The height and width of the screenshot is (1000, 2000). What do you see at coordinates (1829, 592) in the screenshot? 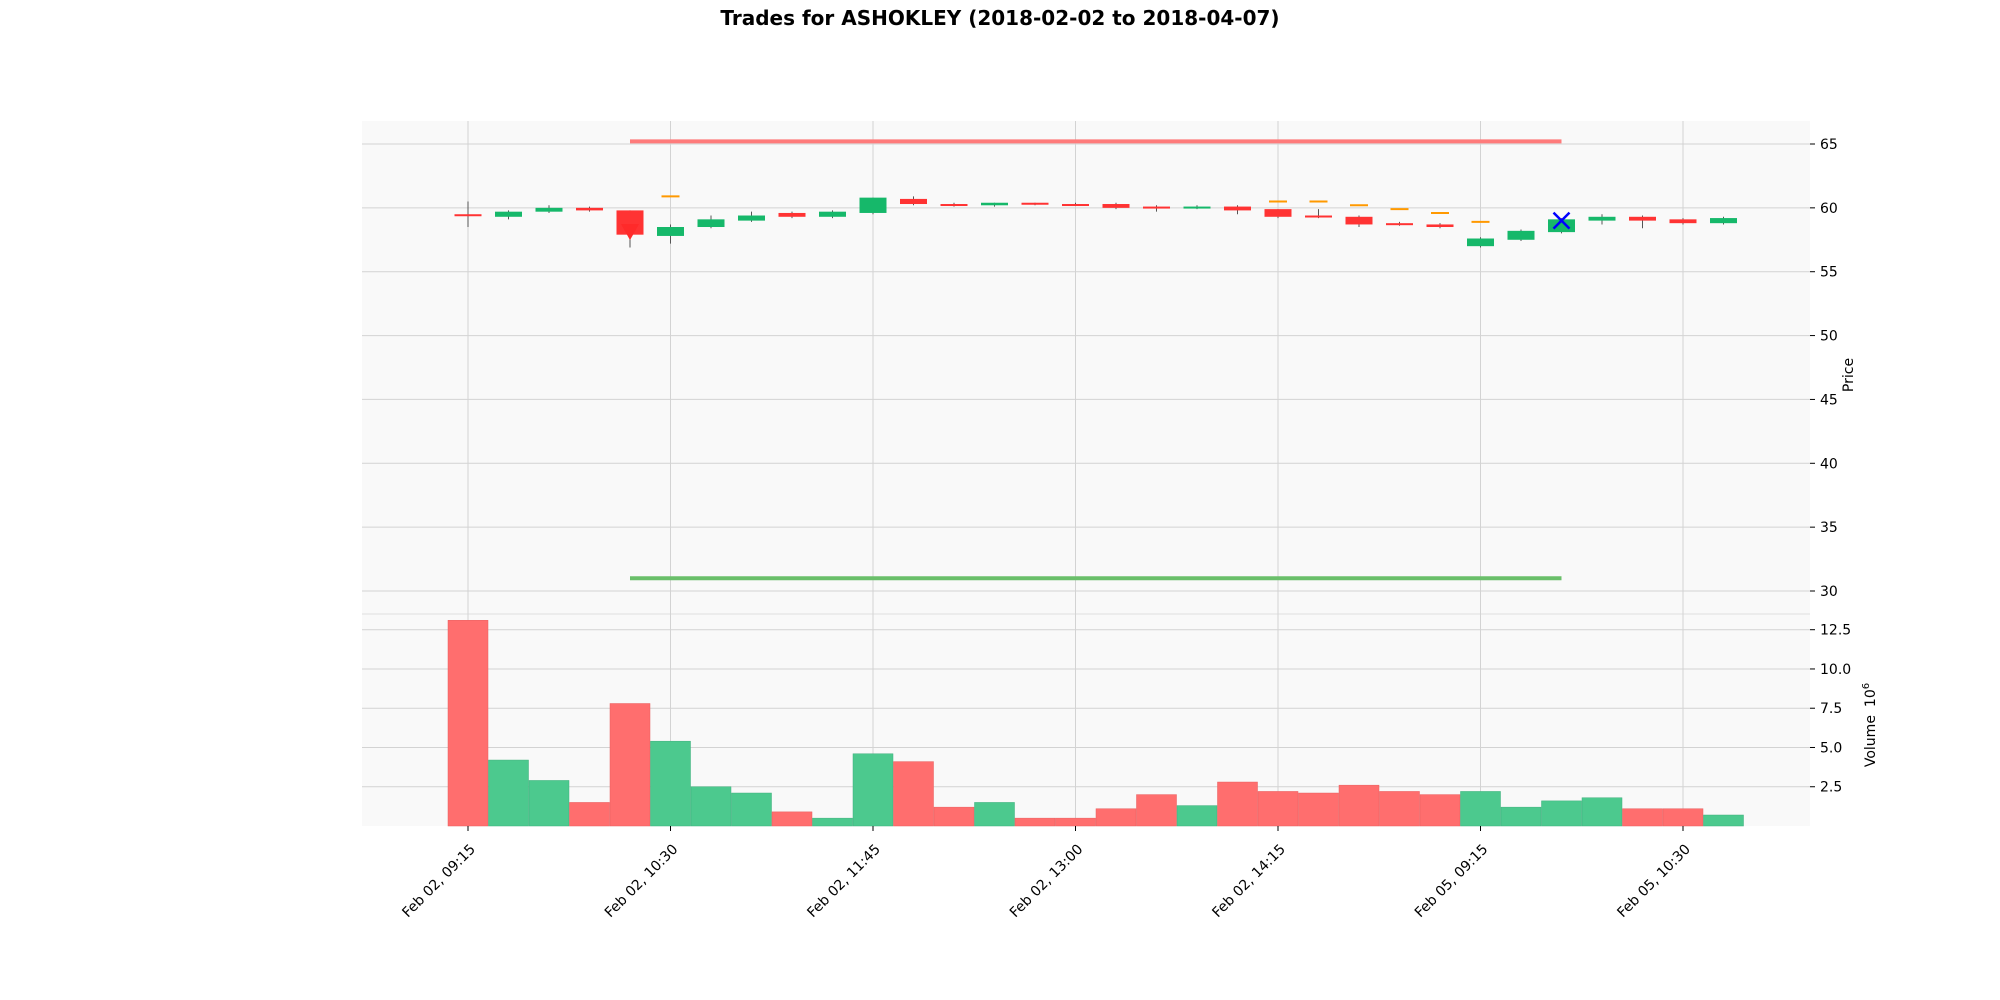
I see `price-tick-label: 30` at bounding box center [1829, 592].